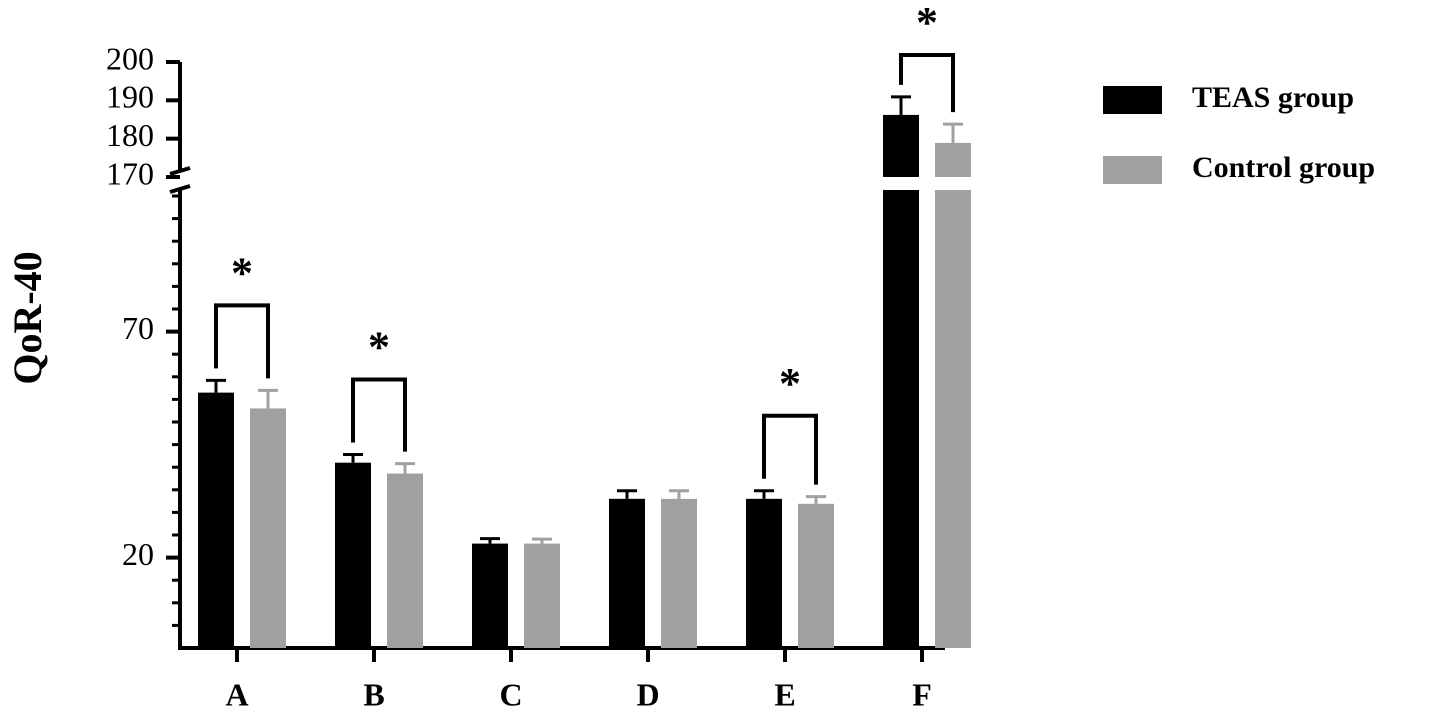 Image resolution: width=1429 pixels, height=725 pixels. I want to click on legend-label: TEAS group, so click(1273, 97).